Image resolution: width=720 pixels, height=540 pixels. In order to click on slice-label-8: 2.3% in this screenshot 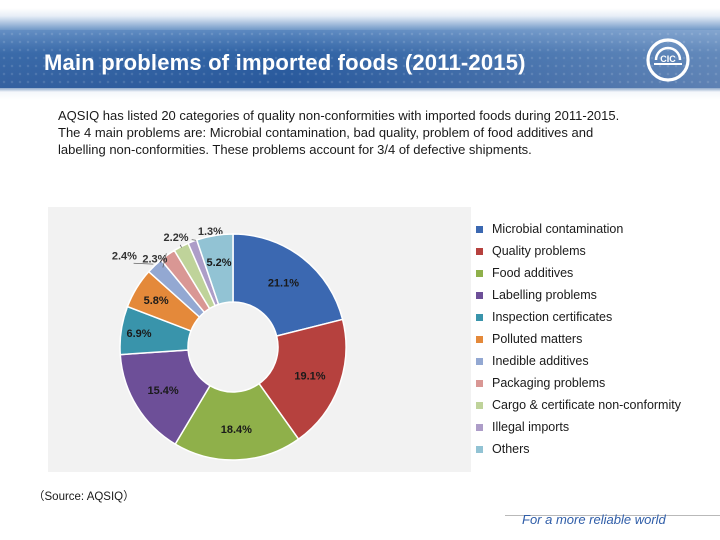, I will do `click(154, 260)`.